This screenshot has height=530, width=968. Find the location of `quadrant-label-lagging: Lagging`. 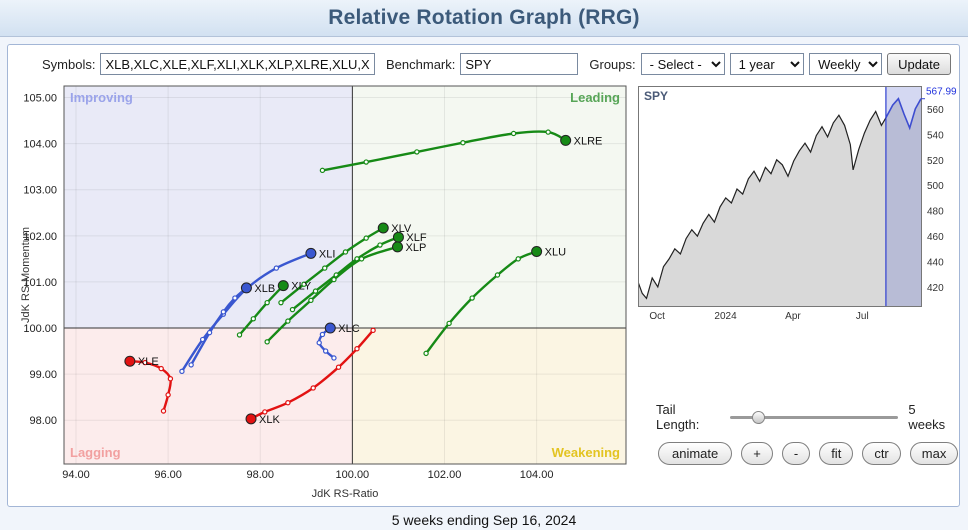

quadrant-label-lagging: Lagging is located at coordinates (95, 452).